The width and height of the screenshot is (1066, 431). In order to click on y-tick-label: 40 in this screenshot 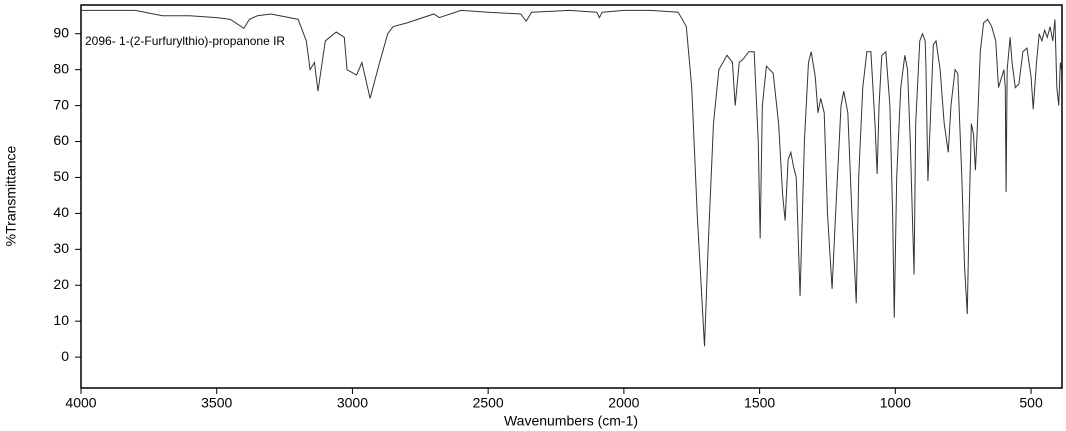, I will do `click(61, 212)`.